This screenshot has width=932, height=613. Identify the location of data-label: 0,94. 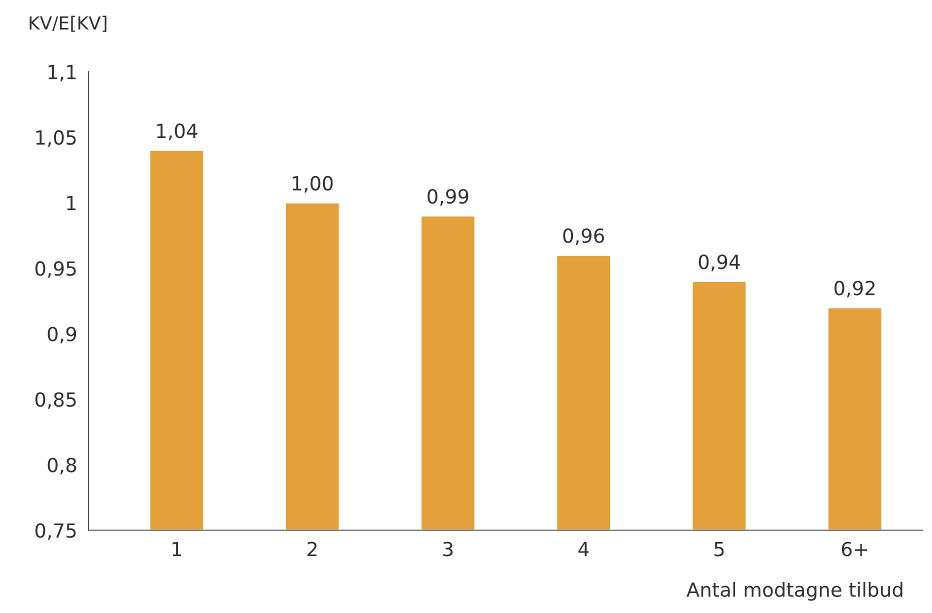
(719, 263).